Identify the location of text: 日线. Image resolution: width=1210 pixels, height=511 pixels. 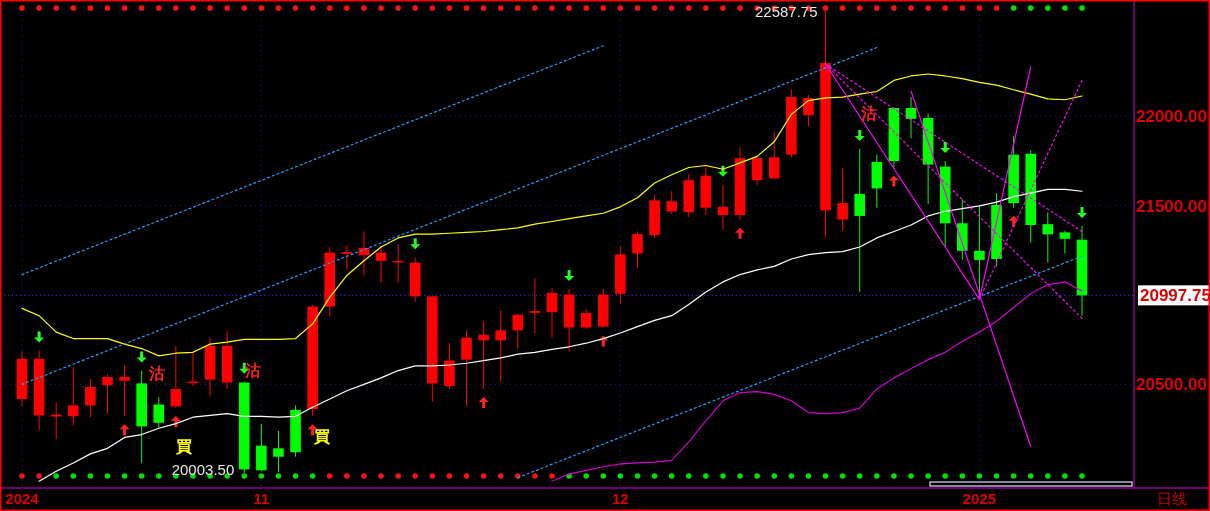
(1172, 498).